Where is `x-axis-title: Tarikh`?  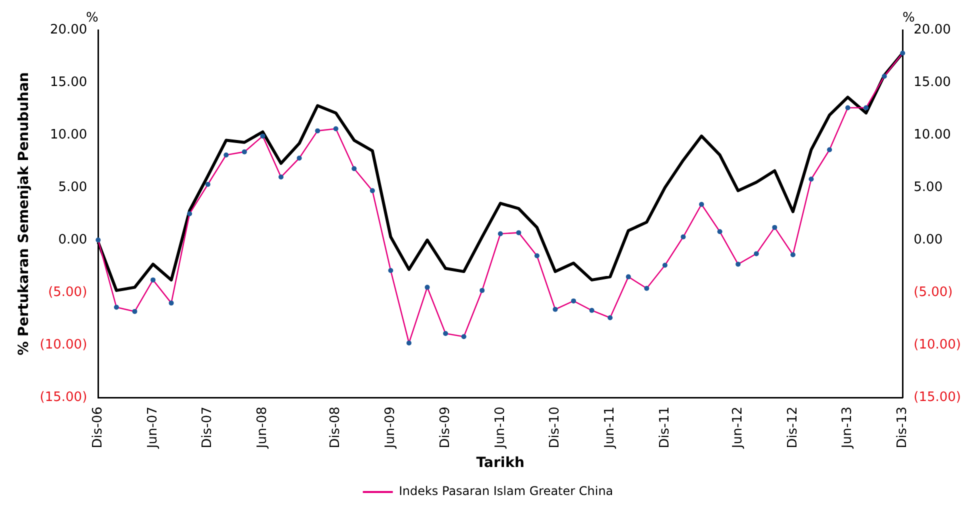 x-axis-title: Tarikh is located at coordinates (500, 463).